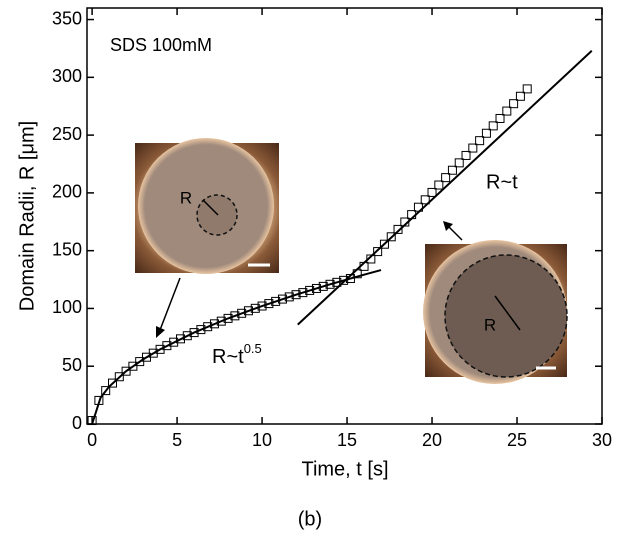  I want to click on x-tick-label: 15, so click(347, 440).